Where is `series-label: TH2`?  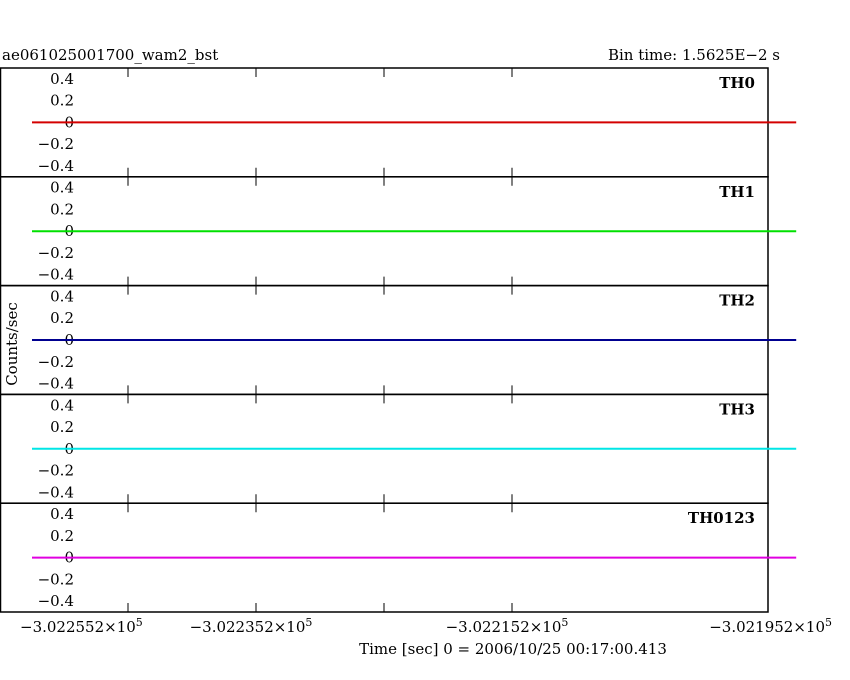 series-label: TH2 is located at coordinates (737, 301).